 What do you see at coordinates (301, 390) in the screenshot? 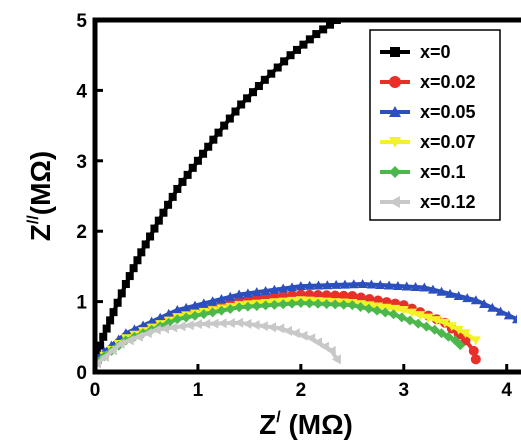
I see `x-tick-label: 2` at bounding box center [301, 390].